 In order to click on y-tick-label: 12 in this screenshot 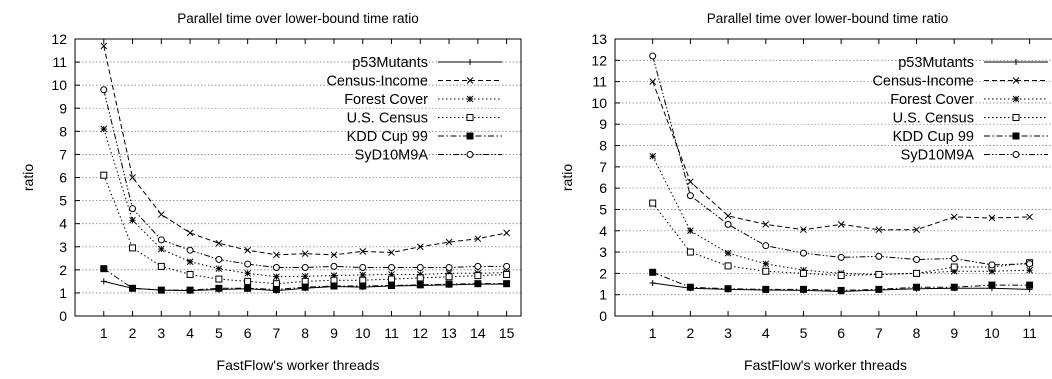, I will do `click(599, 60)`.